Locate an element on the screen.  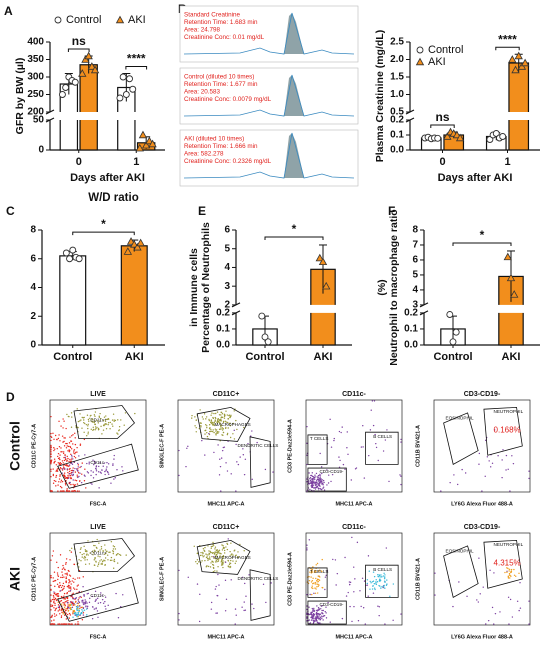
legend-marker is located at coordinates (120, 19).